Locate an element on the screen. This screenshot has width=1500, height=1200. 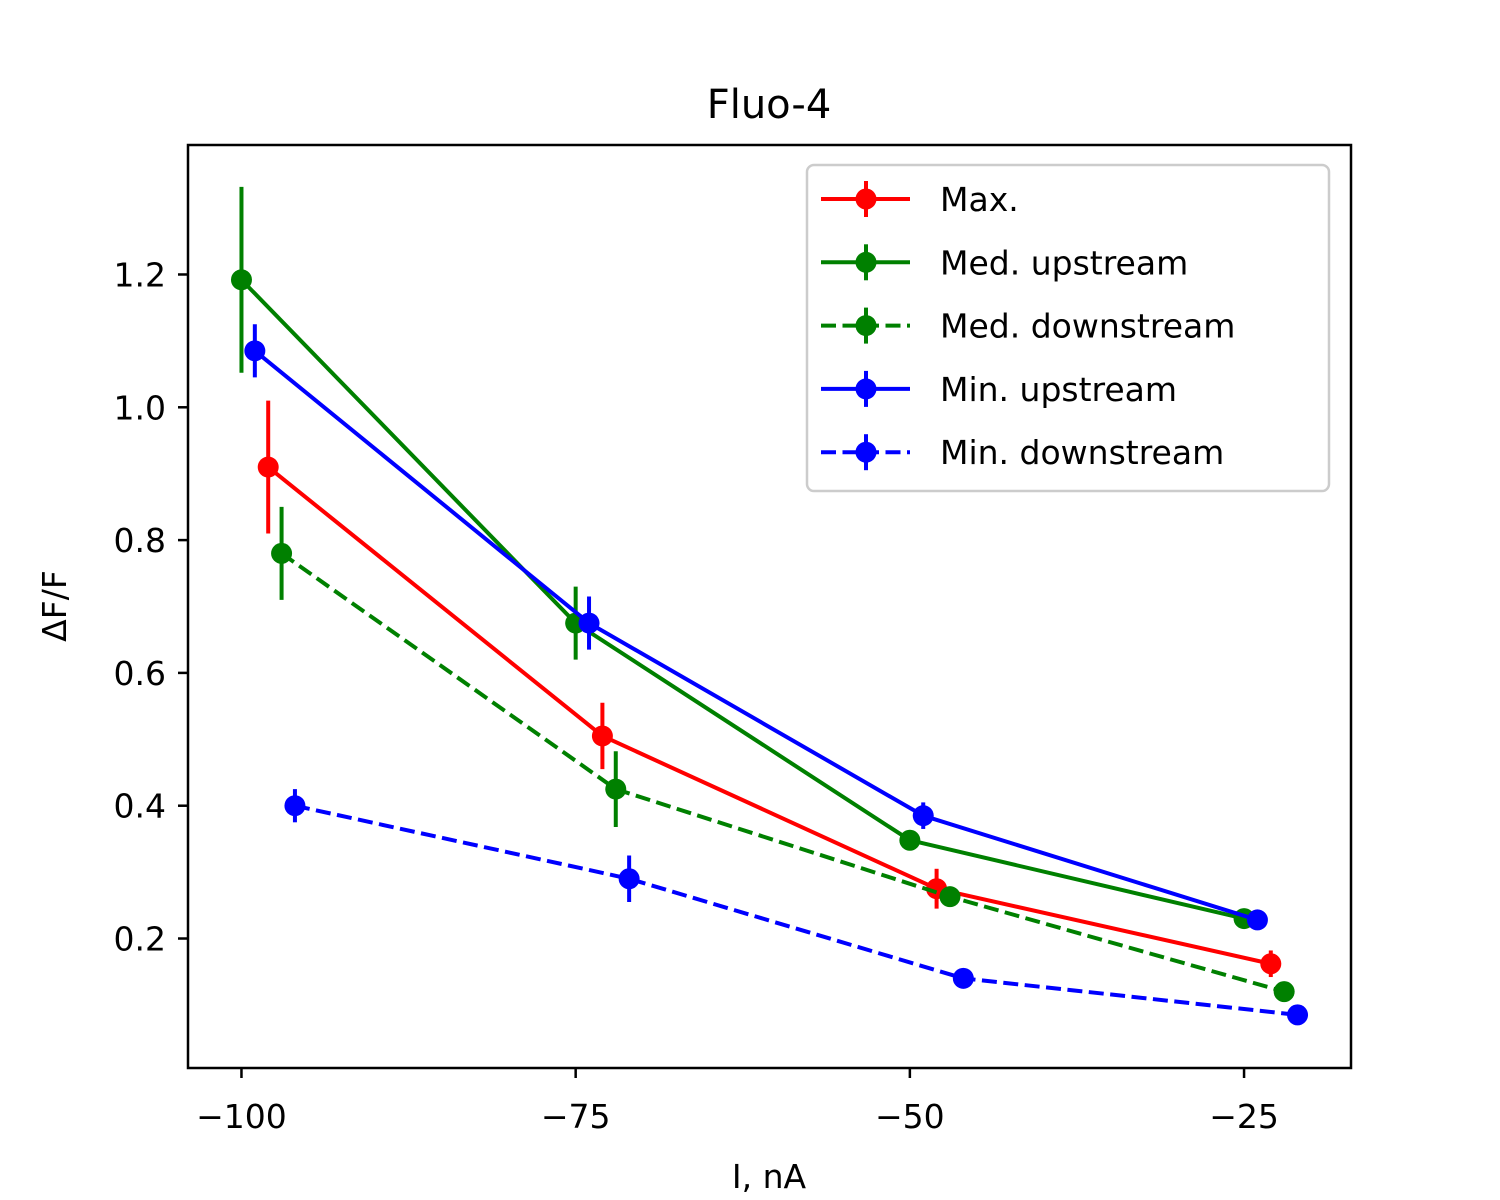
x-tick-label: −50 is located at coordinates (910, 1116).